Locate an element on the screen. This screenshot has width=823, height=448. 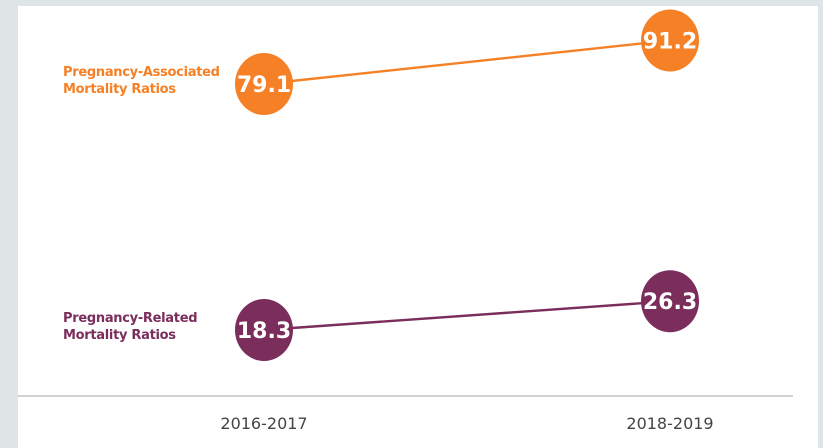
data-label-0-0: 79.1 is located at coordinates (264, 85).